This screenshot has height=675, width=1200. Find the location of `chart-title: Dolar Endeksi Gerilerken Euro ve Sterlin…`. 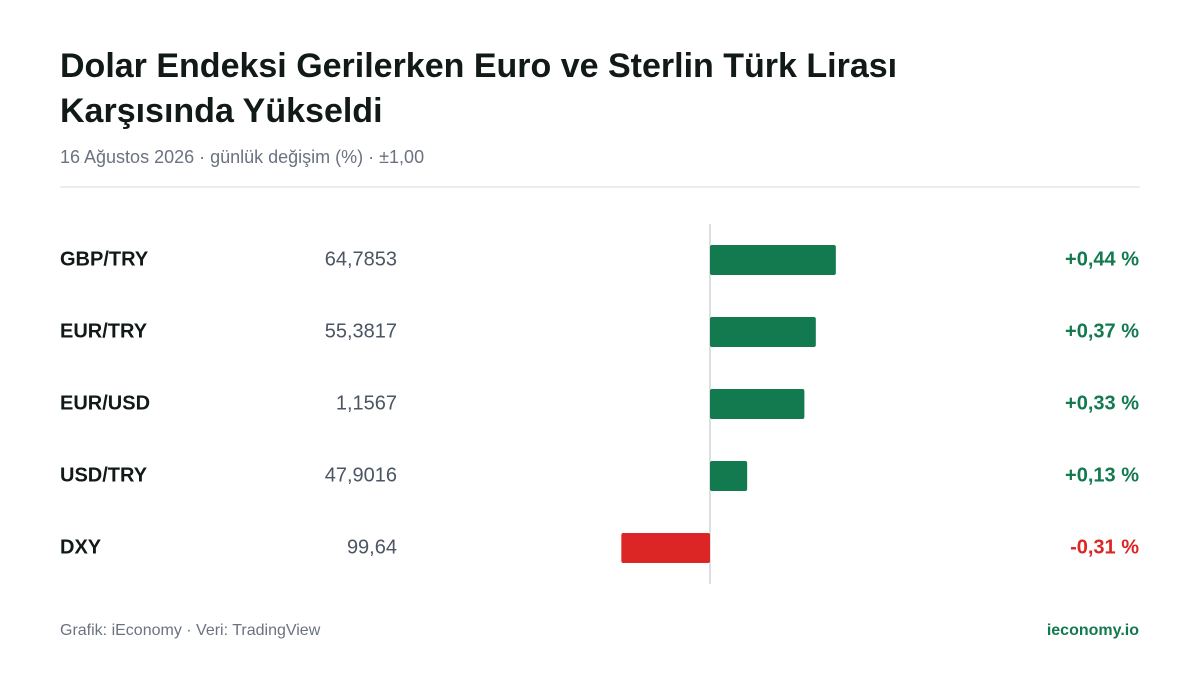

chart-title: Dolar Endeksi Gerilerken Euro ve Sterlin… is located at coordinates (478, 66).